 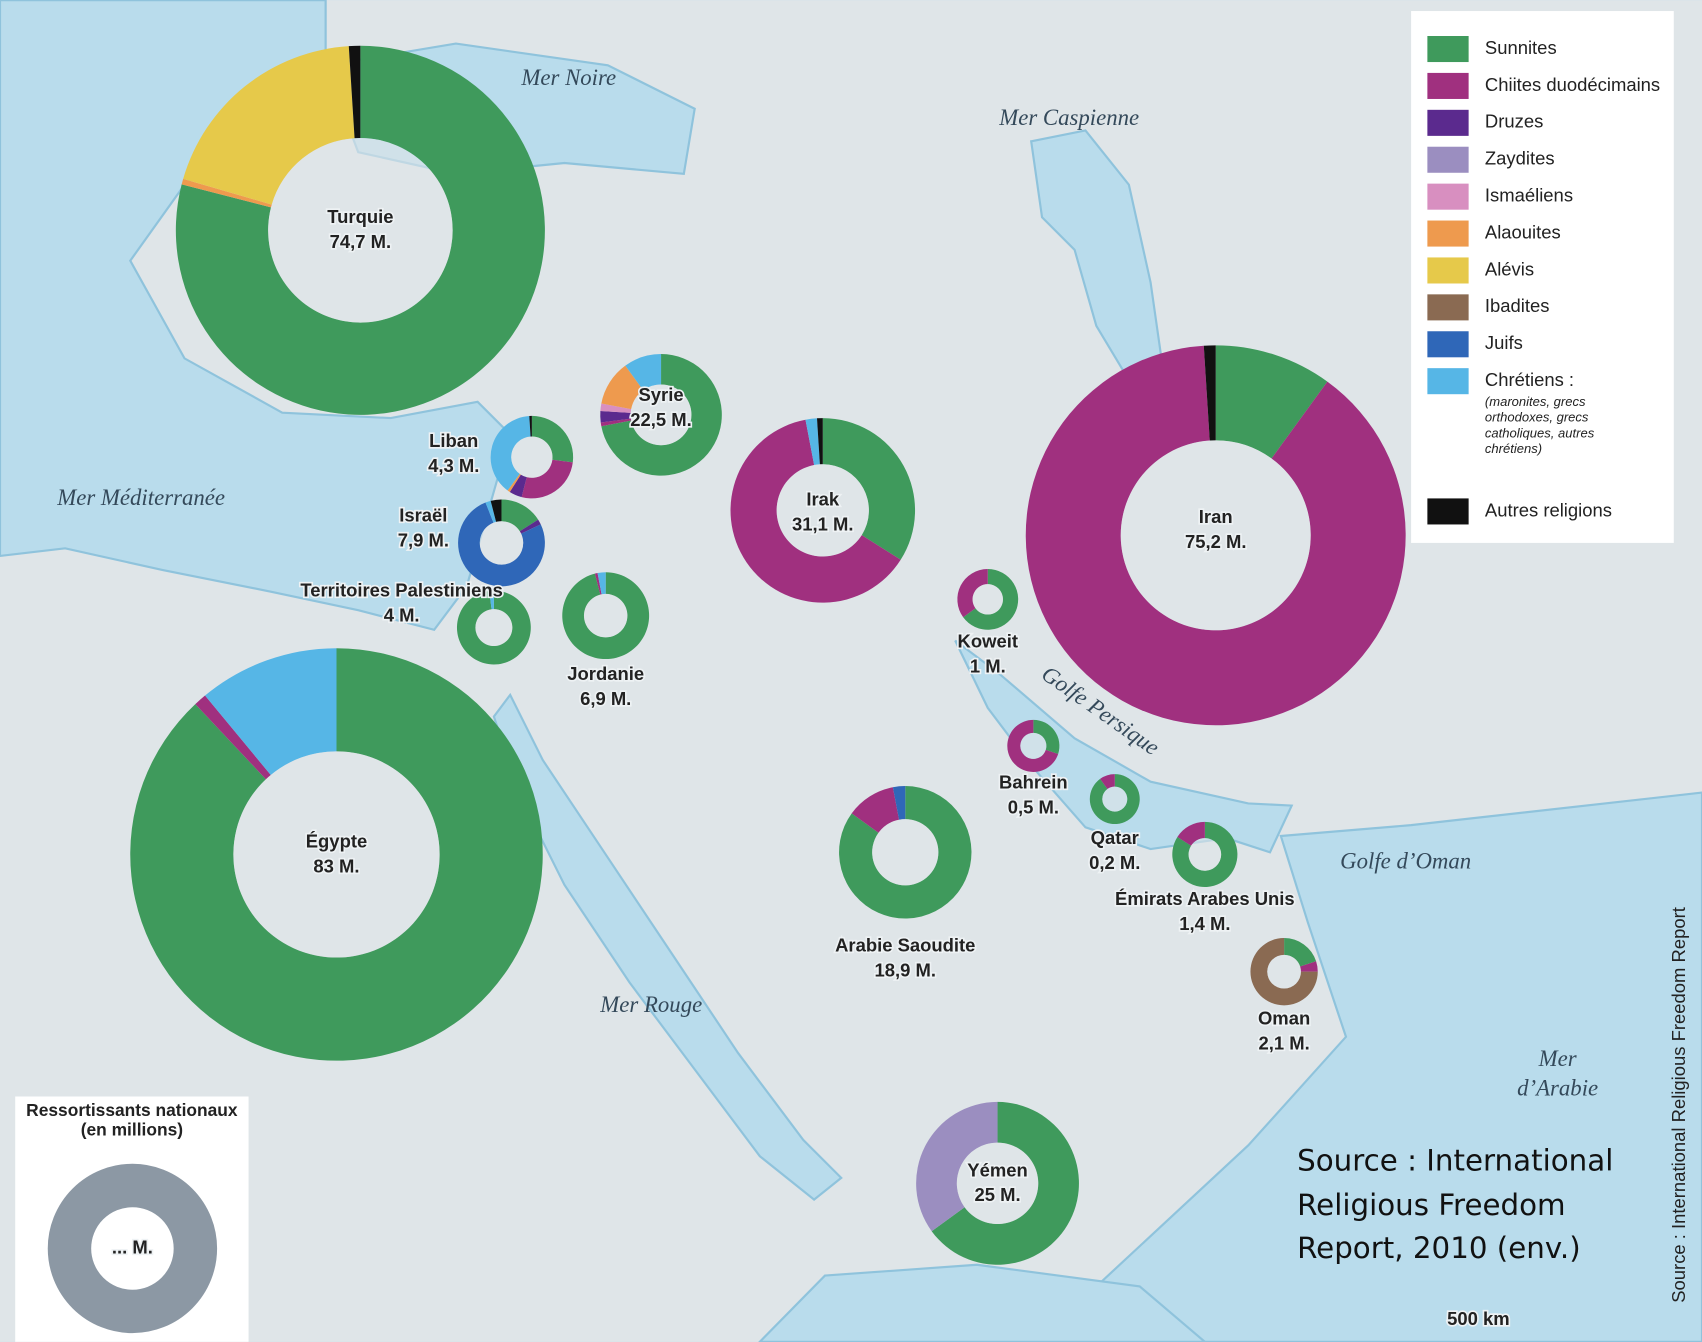 What do you see at coordinates (453, 440) in the screenshot?
I see `country-name: Liban` at bounding box center [453, 440].